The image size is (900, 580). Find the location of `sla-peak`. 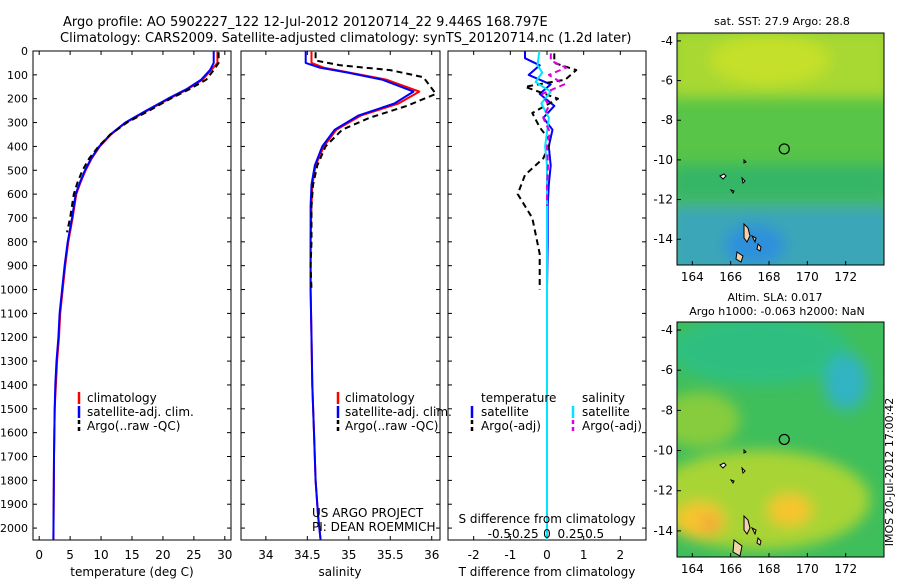

sla-peak is located at coordinates (710, 524).